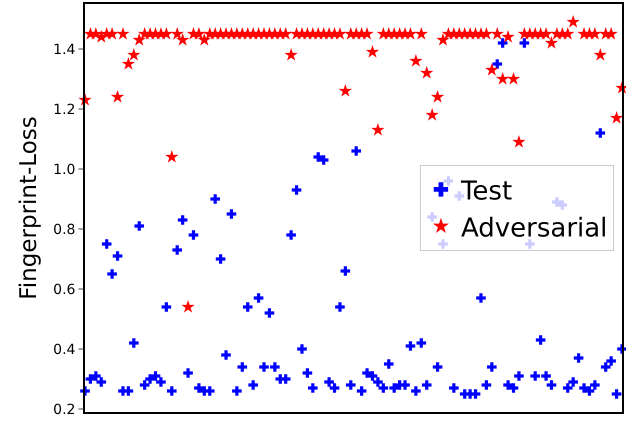 The height and width of the screenshot is (422, 626). Describe the element at coordinates (64, 230) in the screenshot. I see `y-tick-label: 0.8` at that location.